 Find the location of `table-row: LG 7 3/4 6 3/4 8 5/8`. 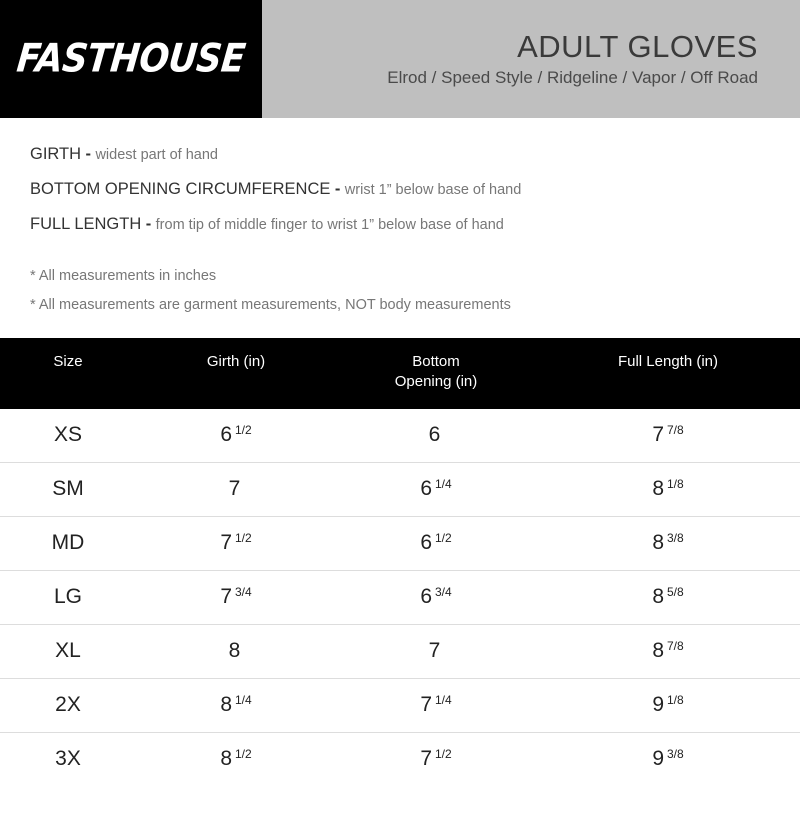

table-row: LG 7 3/4 6 3/4 8 5/8 is located at coordinates (400, 597).